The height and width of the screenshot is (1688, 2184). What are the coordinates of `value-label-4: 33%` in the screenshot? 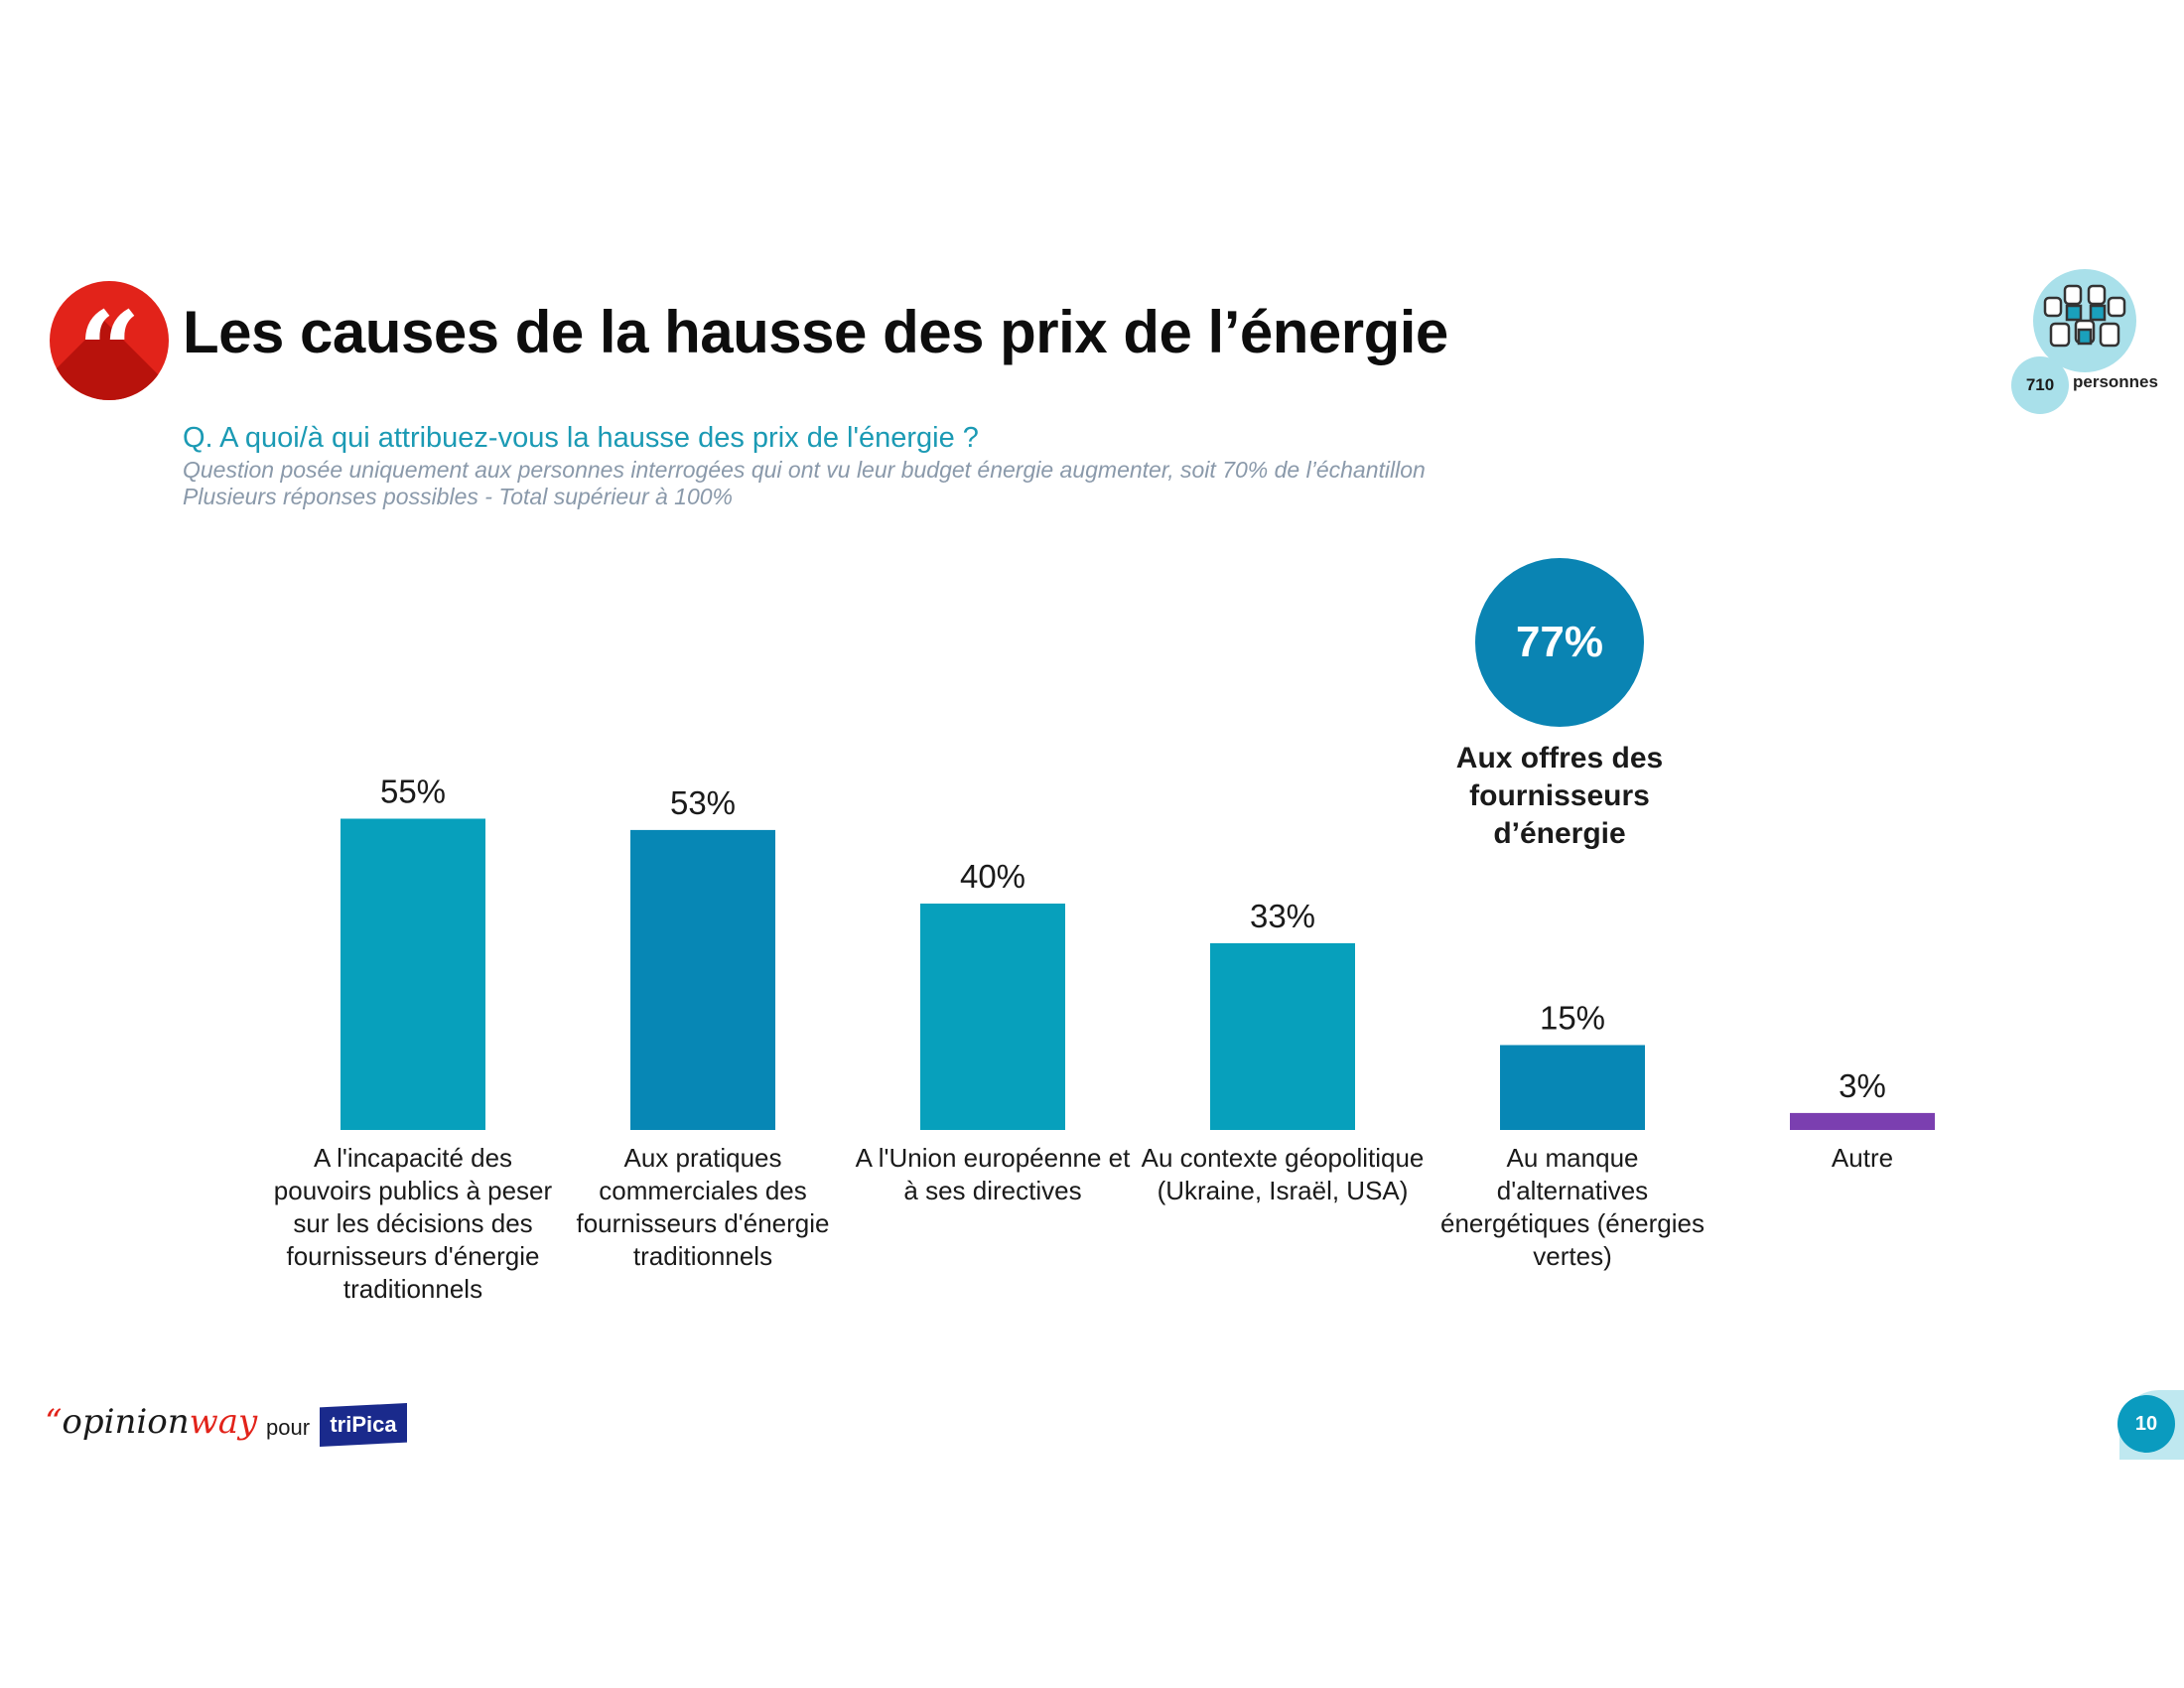 It's located at (1282, 916).